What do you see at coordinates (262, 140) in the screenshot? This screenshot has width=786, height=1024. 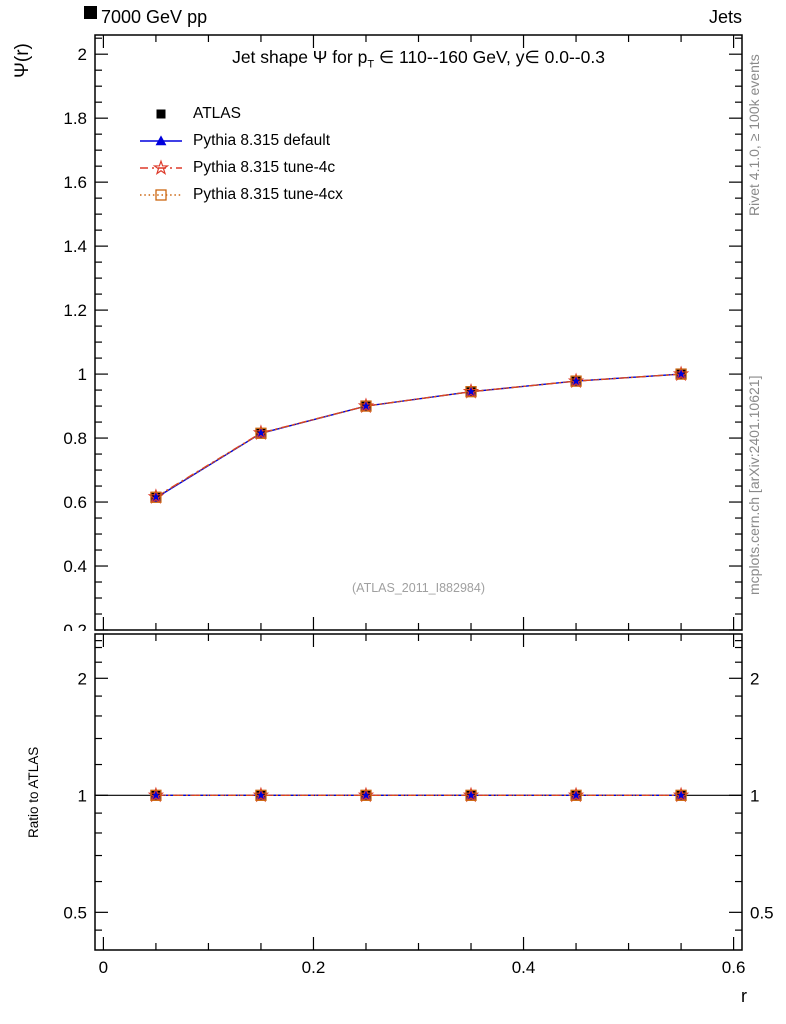 I see `legend-label: Pythia 8.315 default` at bounding box center [262, 140].